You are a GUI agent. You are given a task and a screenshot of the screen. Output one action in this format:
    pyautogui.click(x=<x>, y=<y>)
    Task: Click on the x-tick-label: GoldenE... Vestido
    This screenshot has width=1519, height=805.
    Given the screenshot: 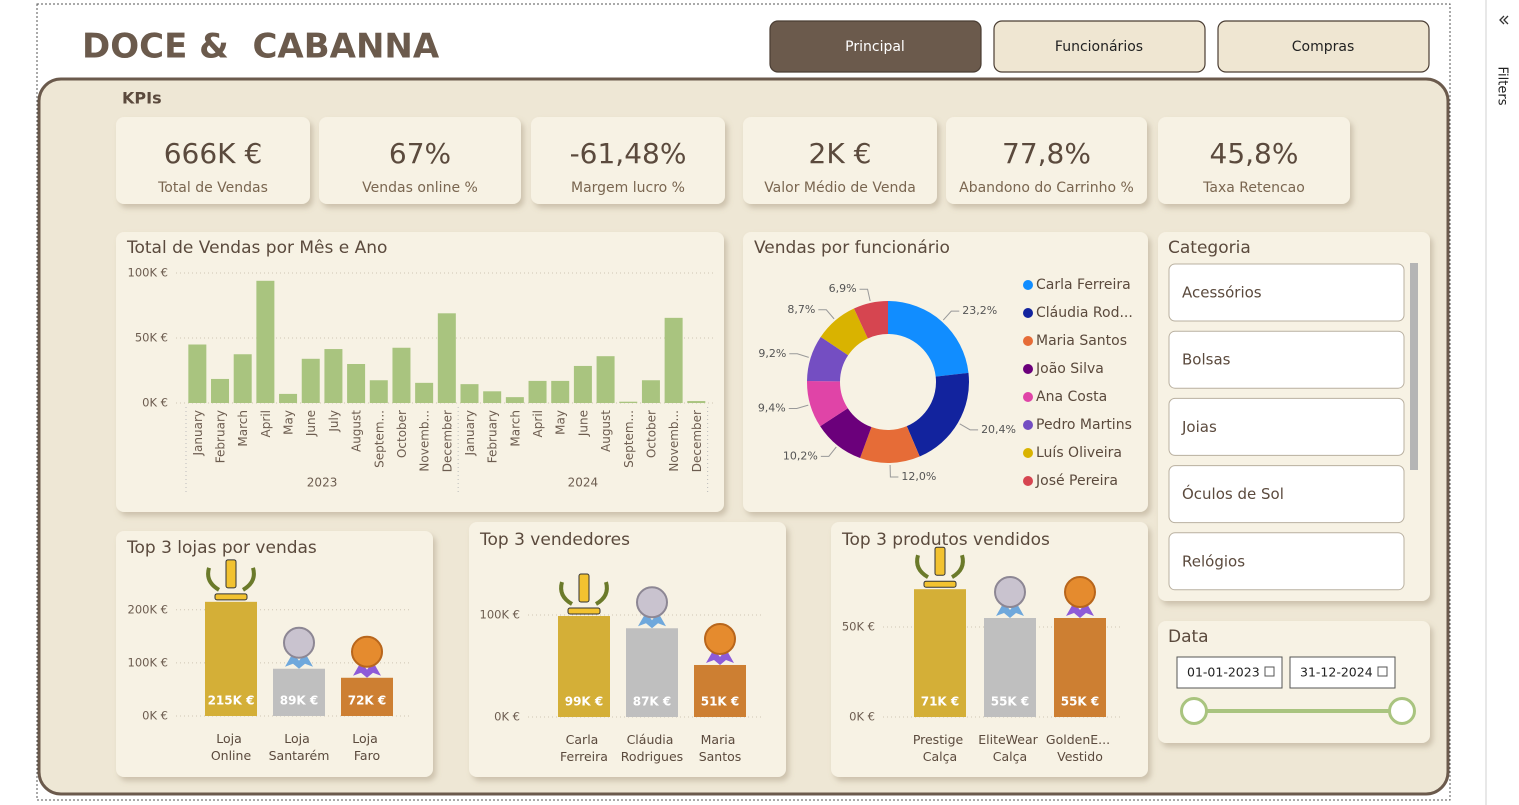 What is the action you would take?
    pyautogui.click(x=1080, y=748)
    